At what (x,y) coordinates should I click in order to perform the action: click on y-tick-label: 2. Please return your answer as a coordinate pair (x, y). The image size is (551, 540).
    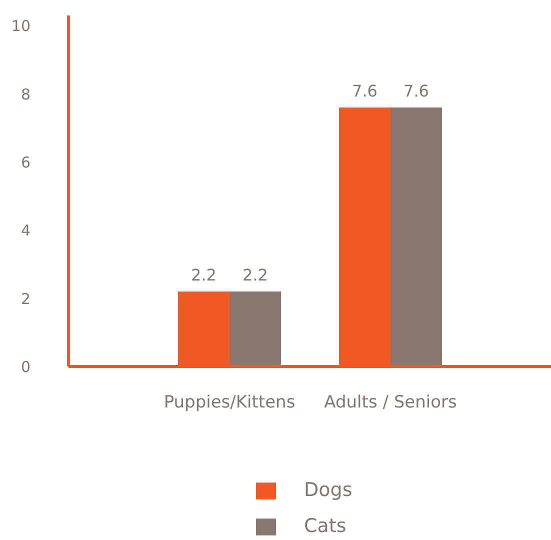
    Looking at the image, I should click on (25, 299).